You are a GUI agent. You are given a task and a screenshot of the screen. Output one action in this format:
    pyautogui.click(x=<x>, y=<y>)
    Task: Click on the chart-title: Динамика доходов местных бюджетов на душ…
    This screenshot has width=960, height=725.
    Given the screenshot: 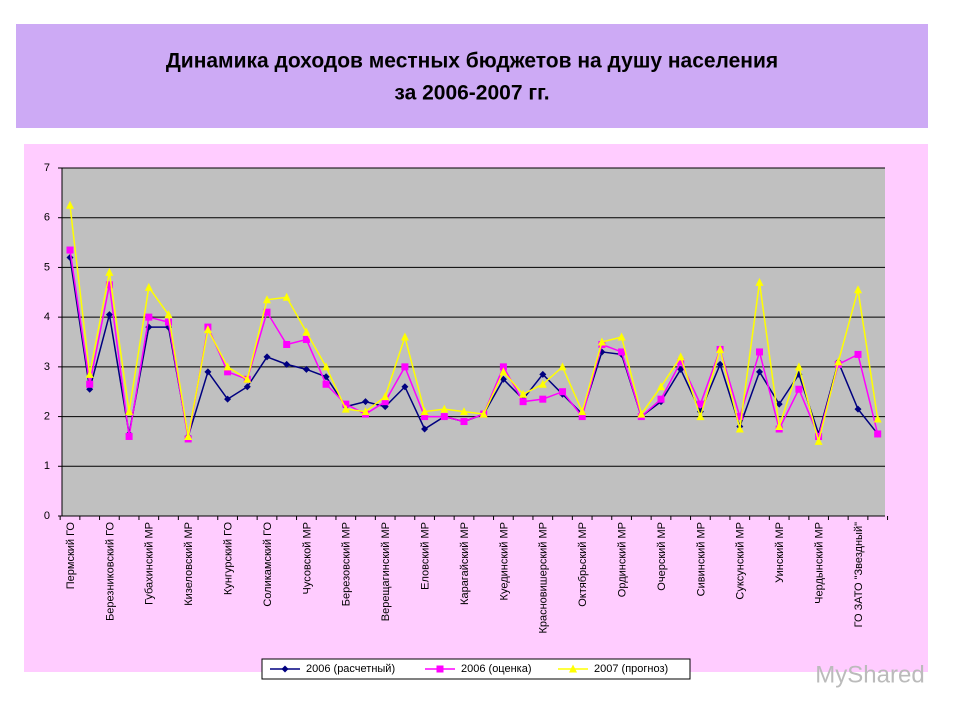 What is the action you would take?
    pyautogui.click(x=472, y=61)
    